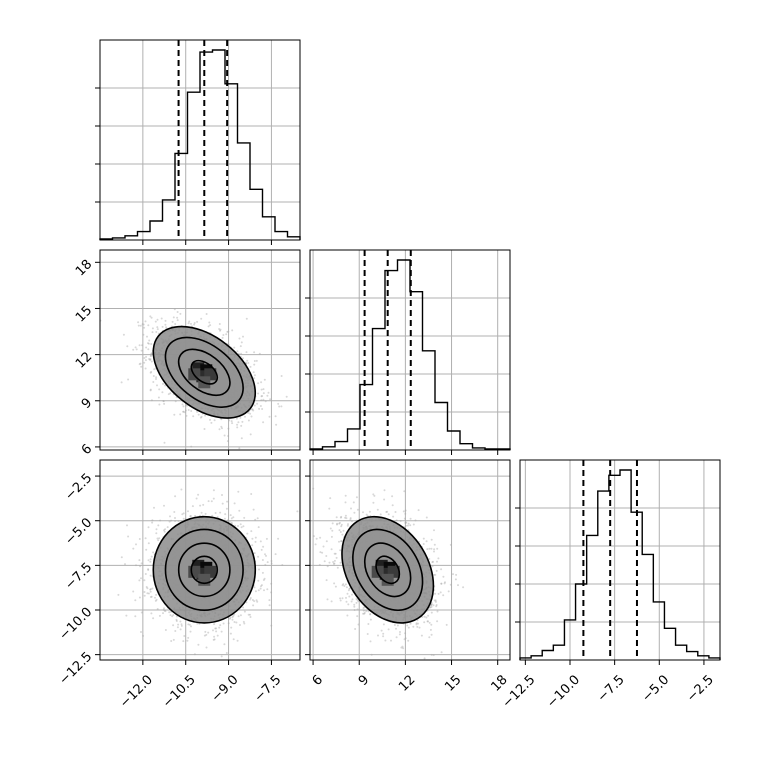  Describe the element at coordinates (194, 379) in the screenshot. I see `joint-plot-area` at that location.